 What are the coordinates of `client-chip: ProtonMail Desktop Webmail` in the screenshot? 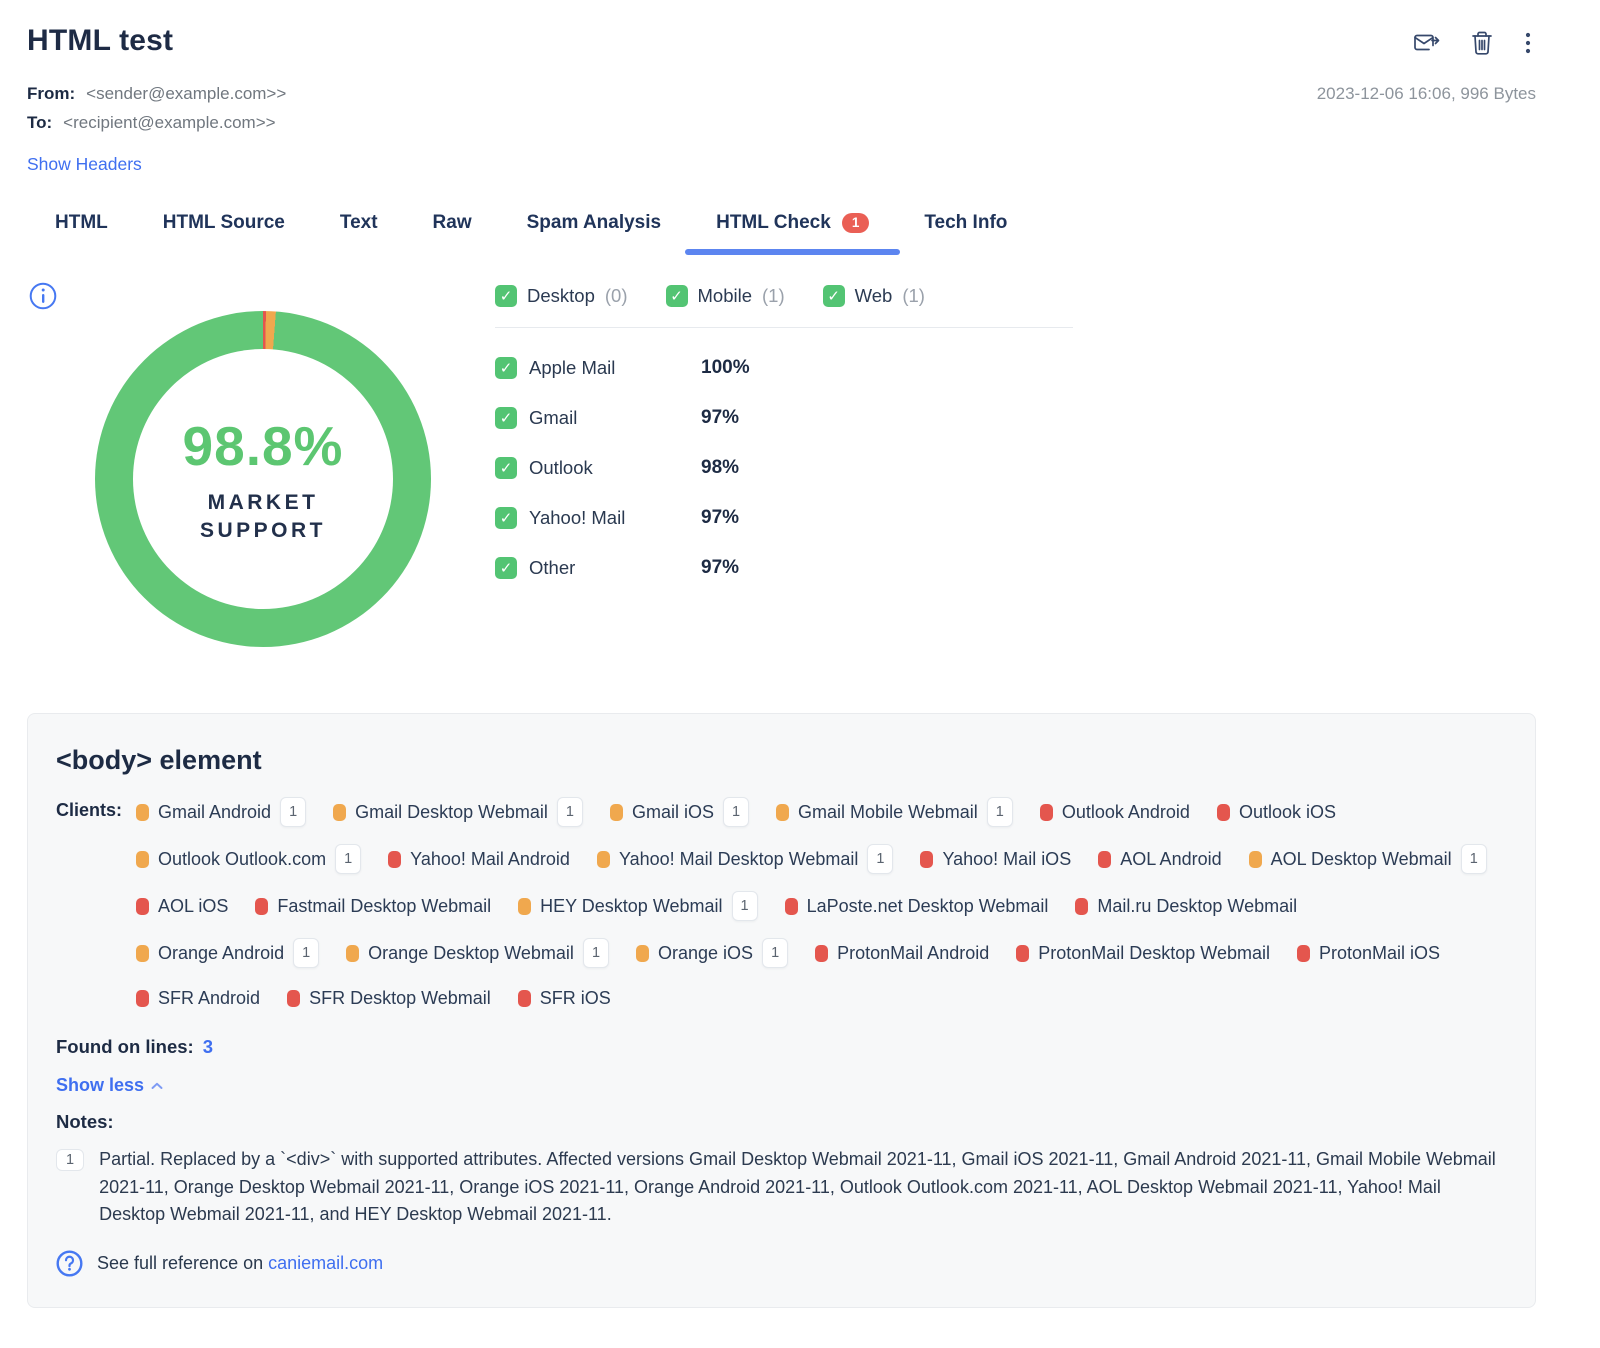 It's located at (1143, 953).